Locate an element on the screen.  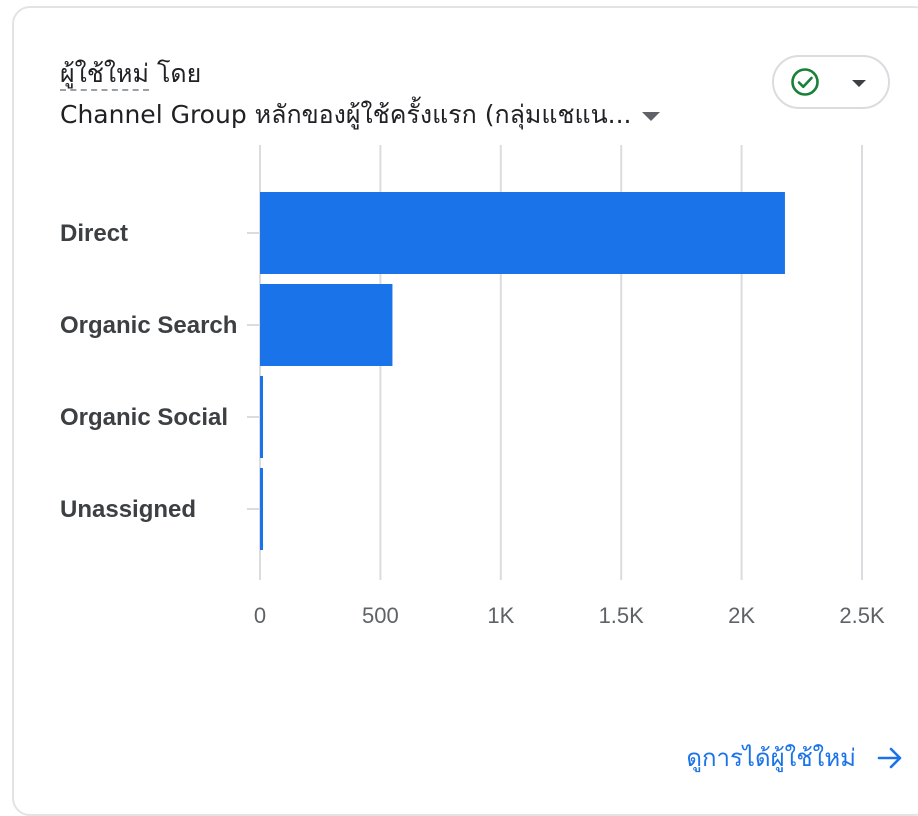
metric-label: ผู้ใช้ใหม่ is located at coordinates (104, 75).